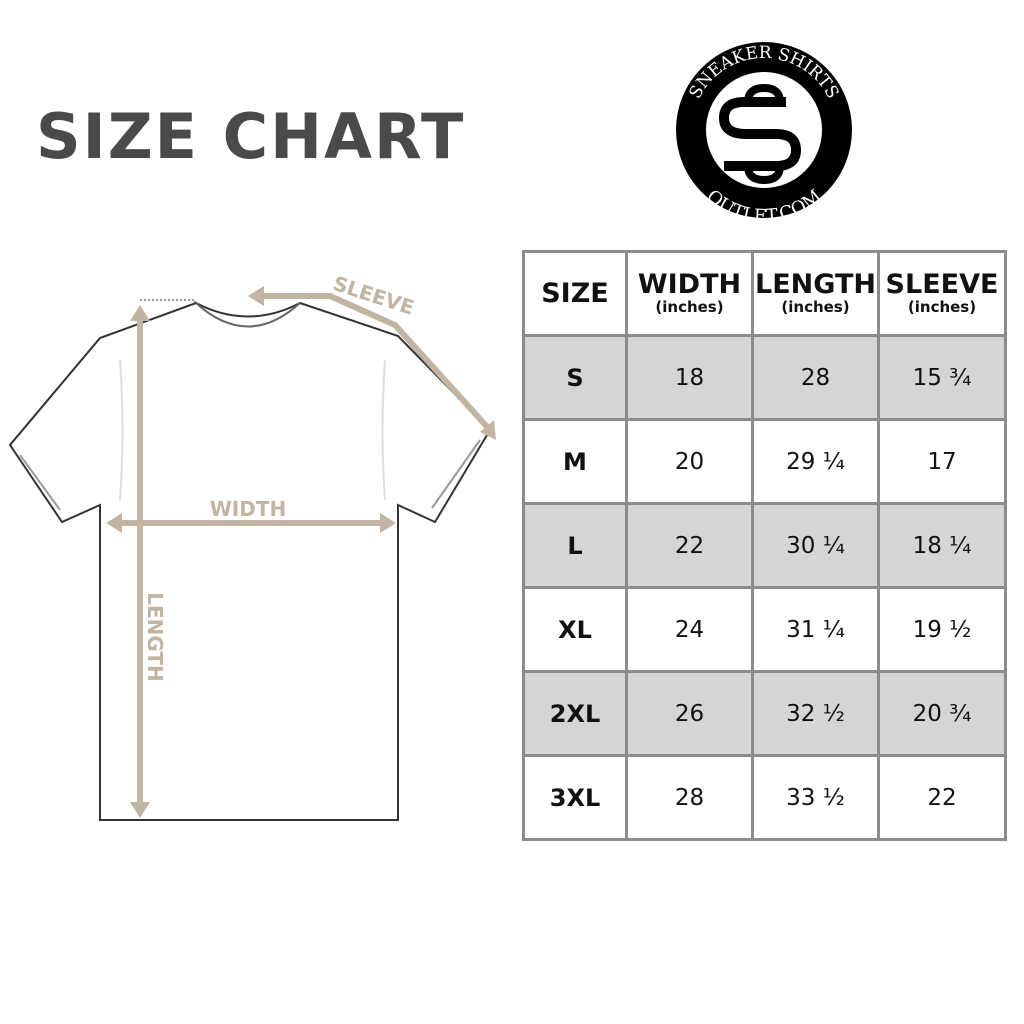 This screenshot has width=1024, height=1024. I want to click on size-cell: M, so click(575, 461).